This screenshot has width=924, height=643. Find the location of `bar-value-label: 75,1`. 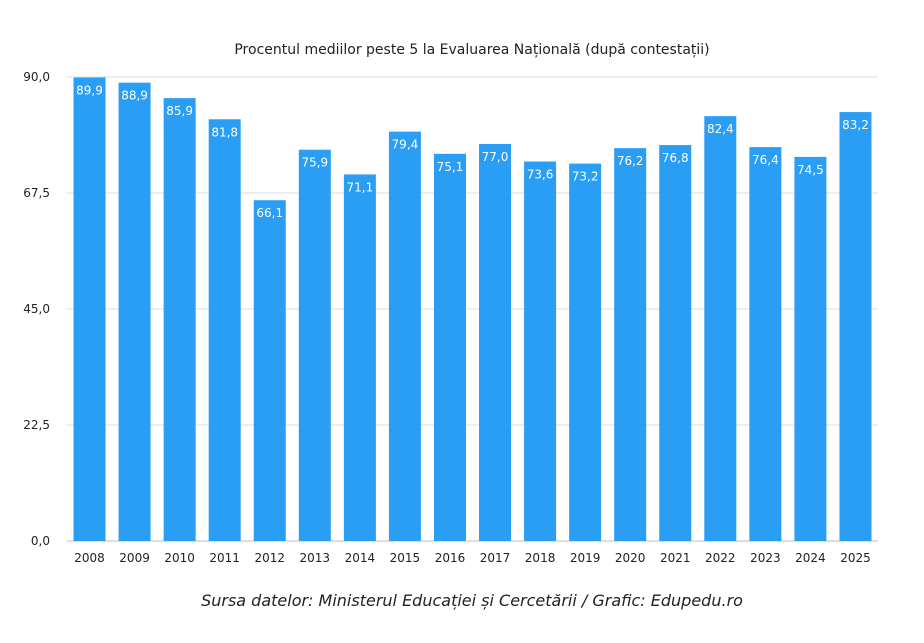

bar-value-label: 75,1 is located at coordinates (450, 167).